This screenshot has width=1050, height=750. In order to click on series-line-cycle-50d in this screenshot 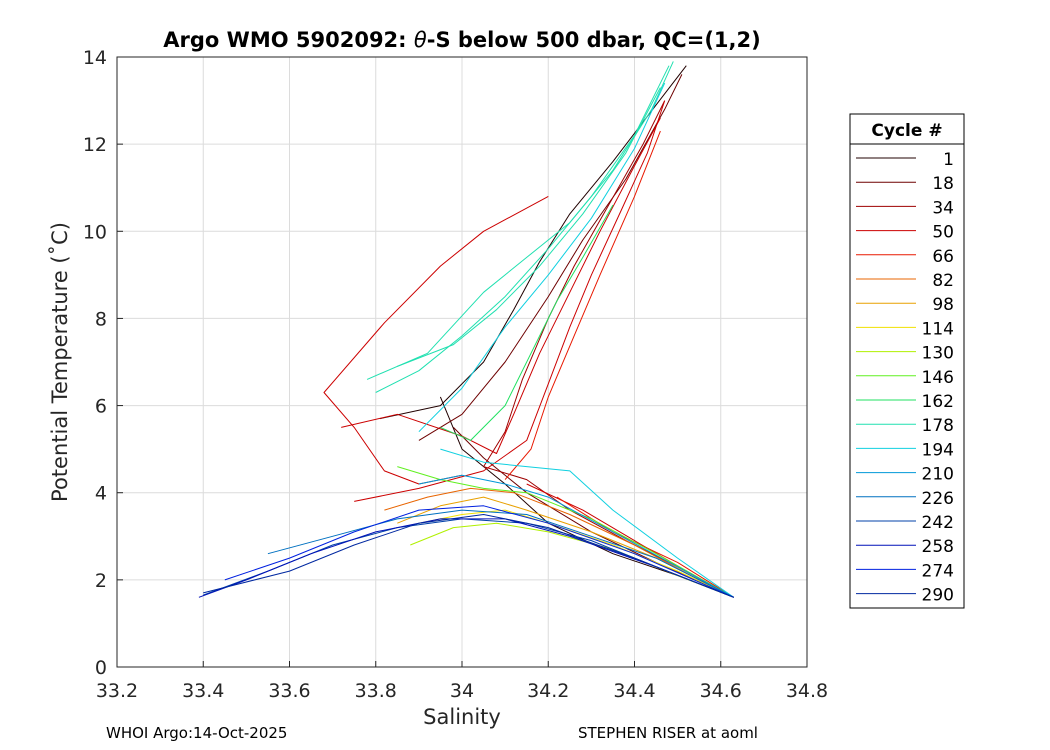, I will do `click(436, 340)`.